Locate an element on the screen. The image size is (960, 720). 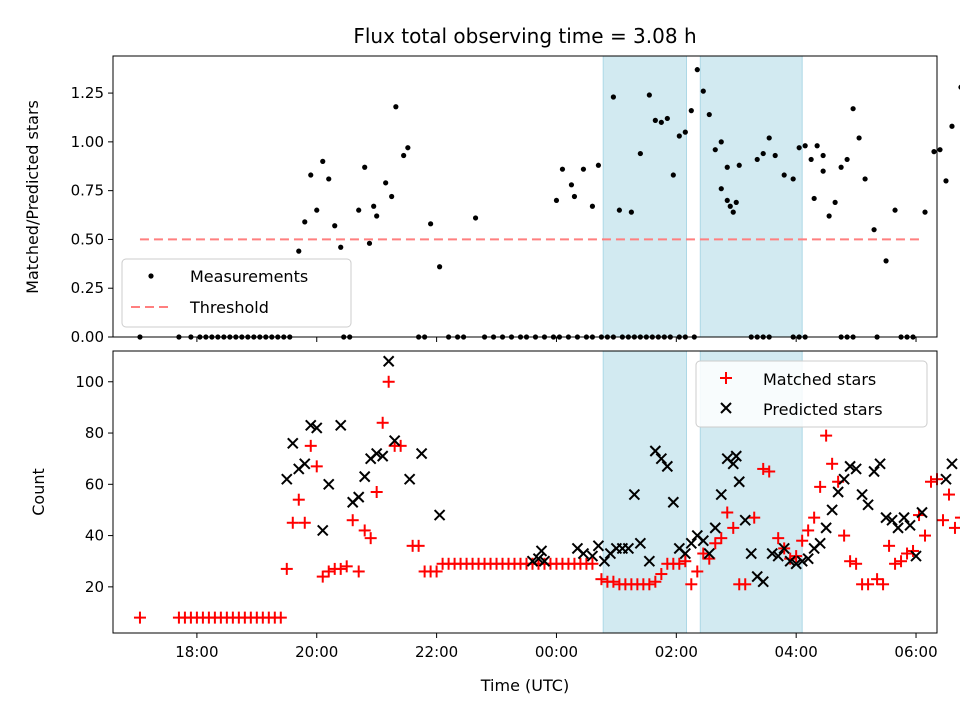
legend-predicted-label: Predicted stars is located at coordinates (823, 409).